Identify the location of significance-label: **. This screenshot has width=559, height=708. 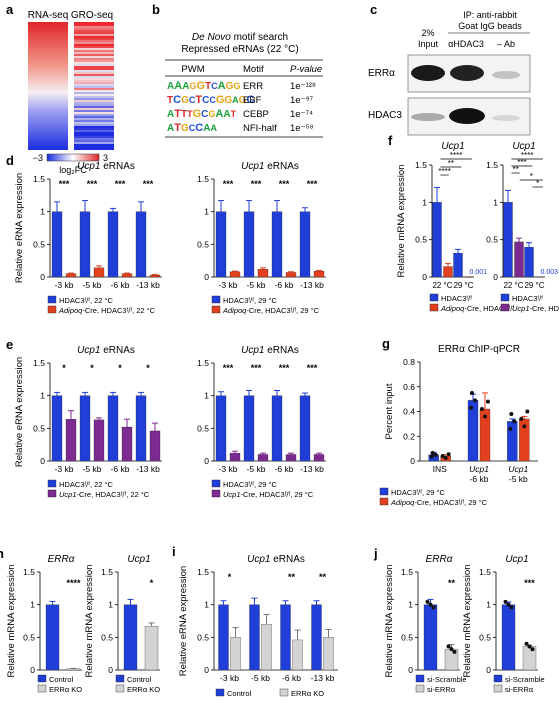
(292, 577).